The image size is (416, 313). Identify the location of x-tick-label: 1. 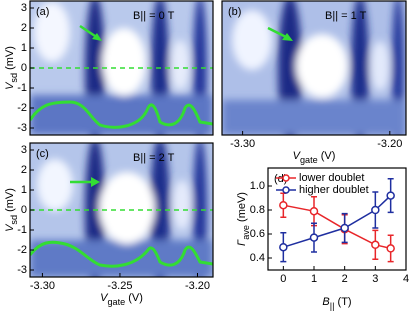
(314, 279).